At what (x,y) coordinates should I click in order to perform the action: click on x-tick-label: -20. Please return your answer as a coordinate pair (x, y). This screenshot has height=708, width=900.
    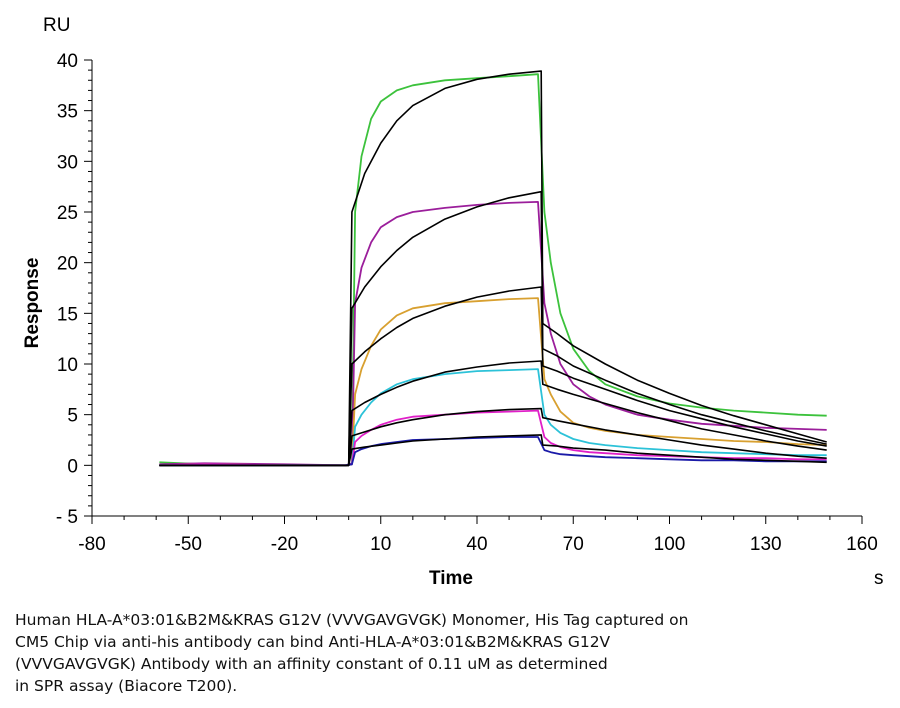
    Looking at the image, I should click on (284, 544).